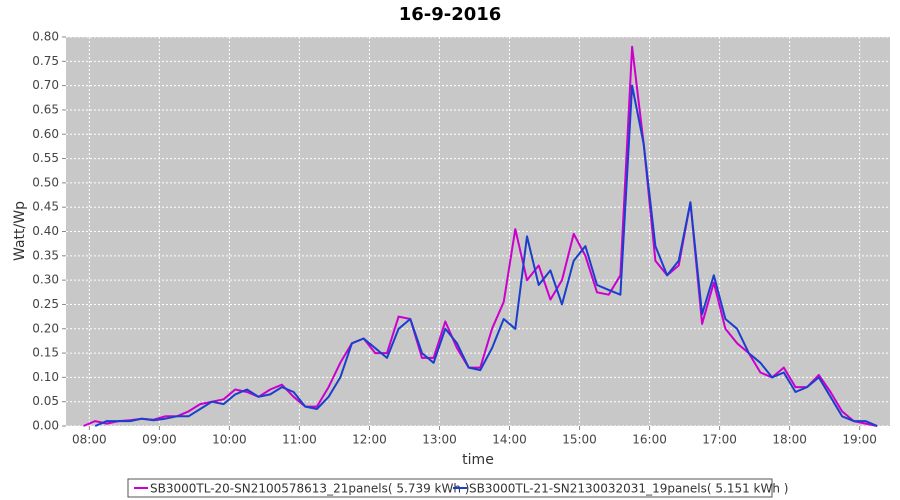 The width and height of the screenshot is (900, 500). Describe the element at coordinates (45, 61) in the screenshot. I see `y-tick-label: 0.75` at that location.